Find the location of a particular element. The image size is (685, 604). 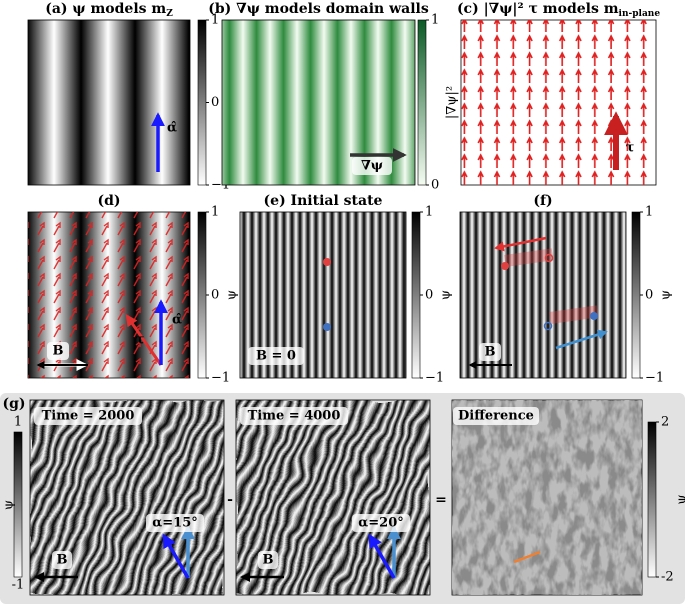

arrow-field is located at coordinates (558, 102).